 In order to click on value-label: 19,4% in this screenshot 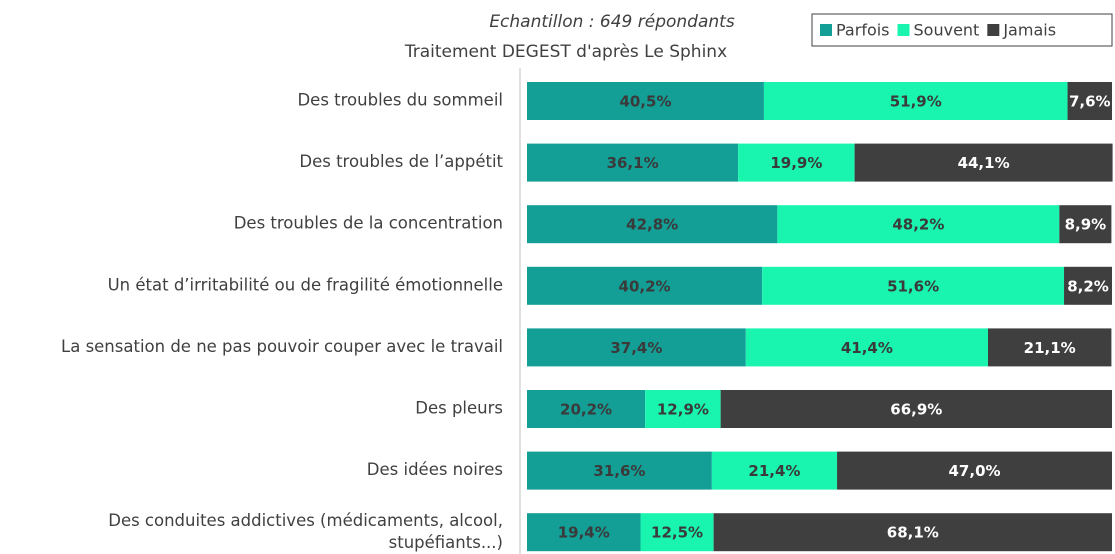, I will do `click(584, 533)`.